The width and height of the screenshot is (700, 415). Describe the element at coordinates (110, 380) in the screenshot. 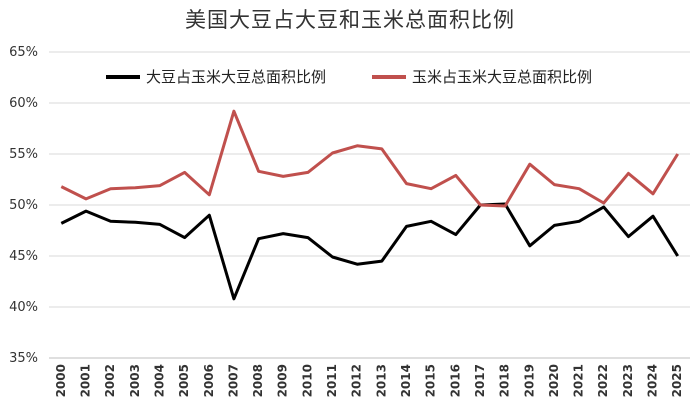

I see `x-tick-label: 2002` at that location.